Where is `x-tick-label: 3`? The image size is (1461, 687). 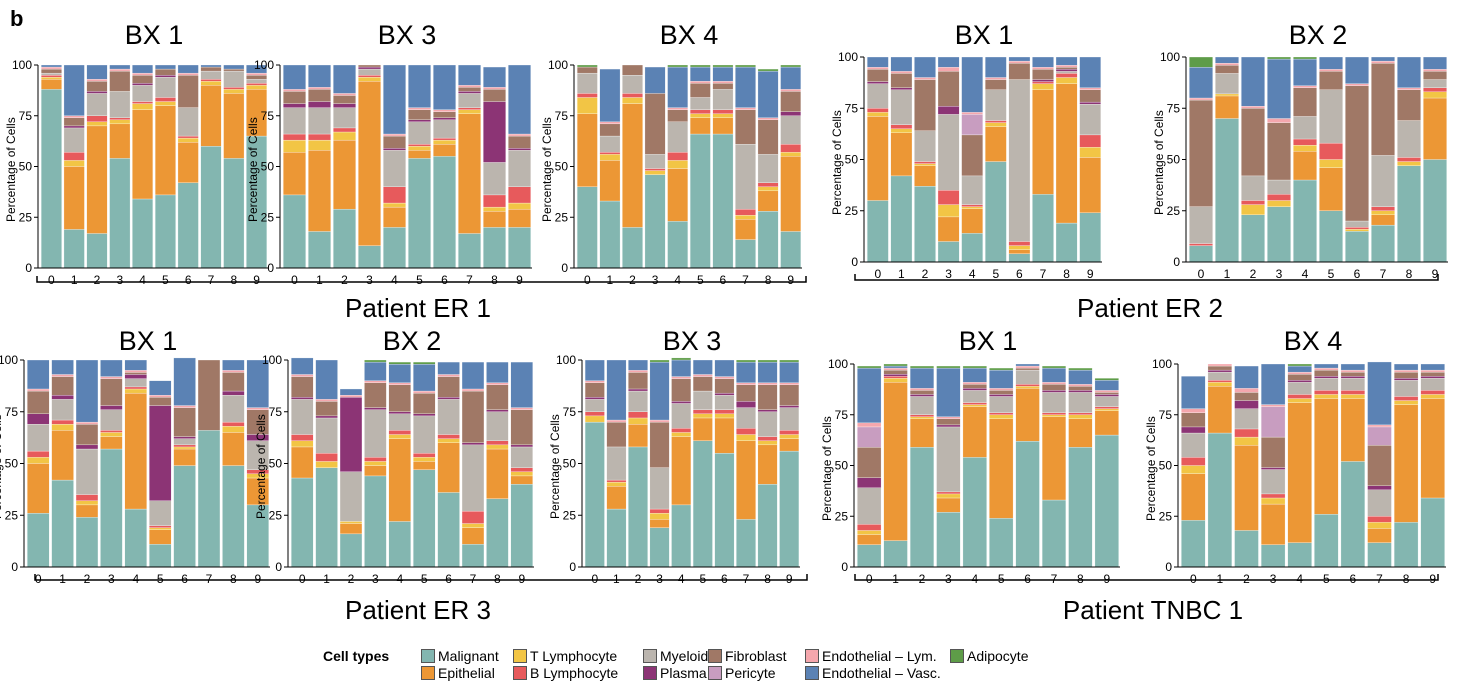 x-tick-label: 3 is located at coordinates (948, 579).